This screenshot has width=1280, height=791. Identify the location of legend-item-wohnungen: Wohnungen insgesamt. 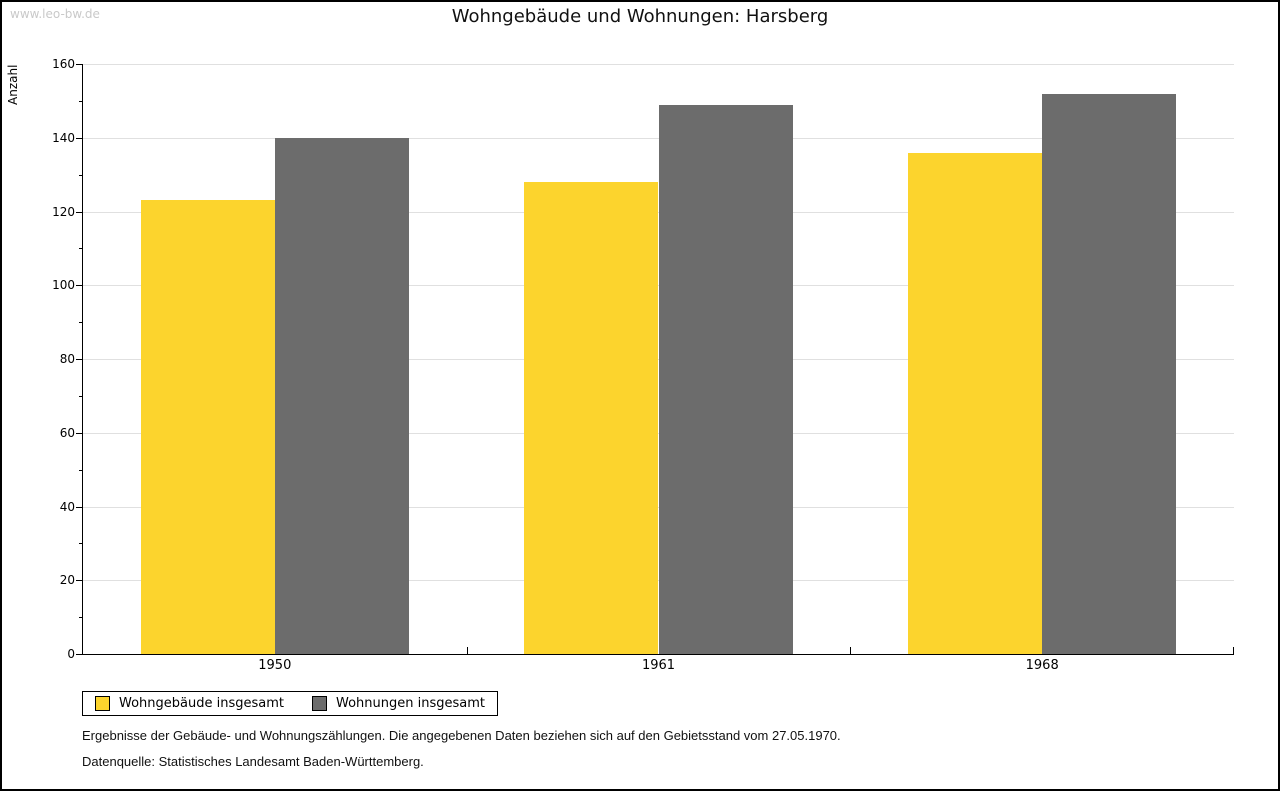
(398, 703).